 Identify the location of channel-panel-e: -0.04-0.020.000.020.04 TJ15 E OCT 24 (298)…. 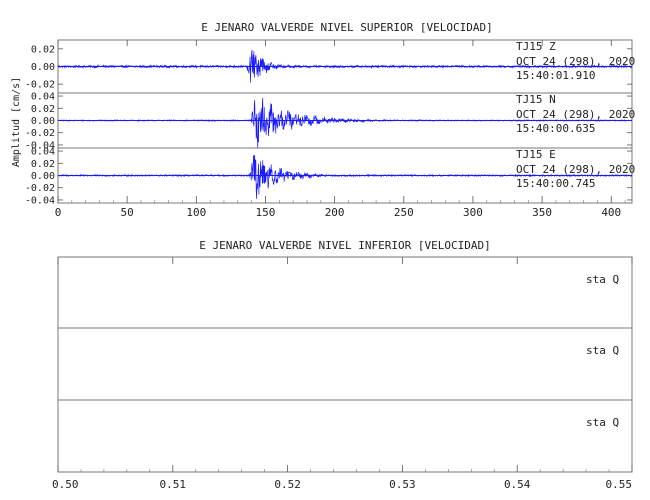
(330, 177).